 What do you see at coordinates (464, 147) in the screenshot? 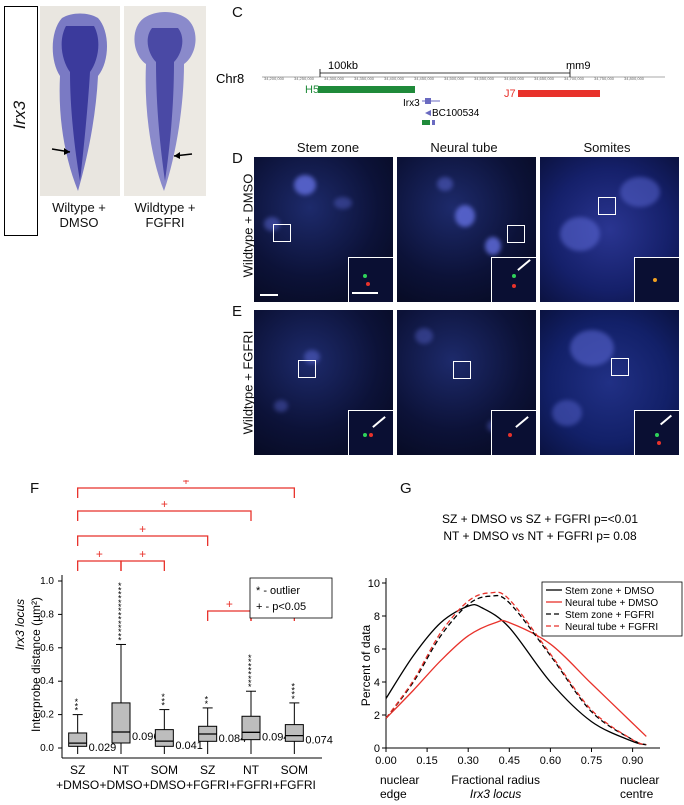
I see `column-header-neural-tube: Neural tube` at bounding box center [464, 147].